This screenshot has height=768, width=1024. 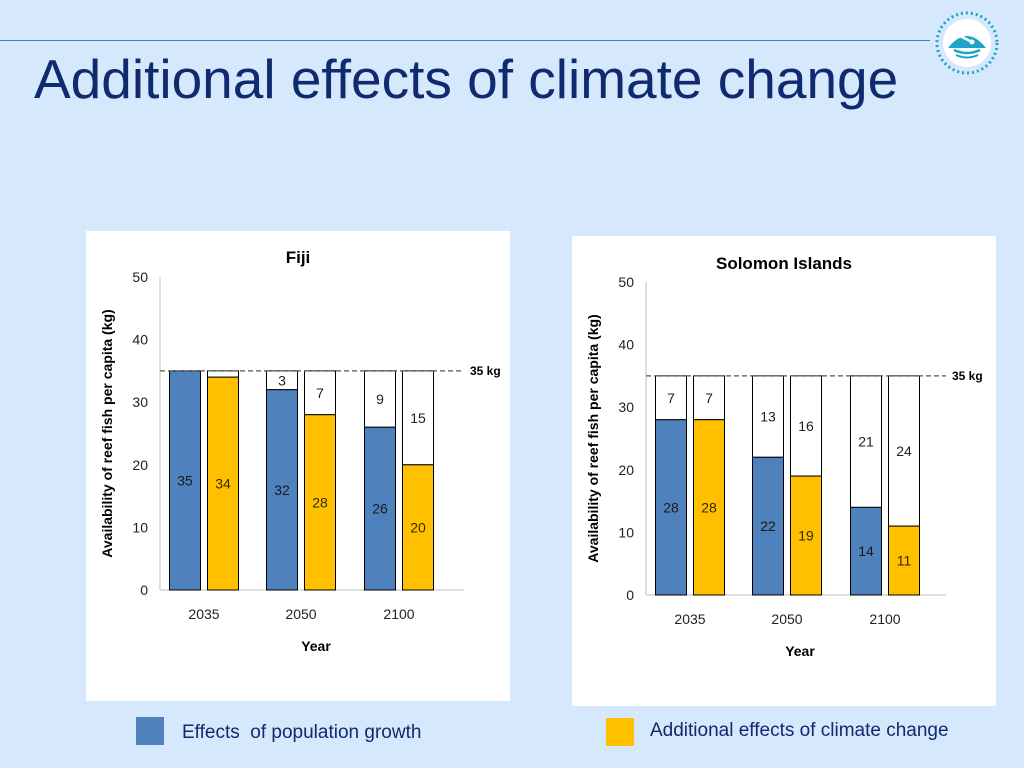 What do you see at coordinates (150, 731) in the screenshot?
I see `legend-swatch-population` at bounding box center [150, 731].